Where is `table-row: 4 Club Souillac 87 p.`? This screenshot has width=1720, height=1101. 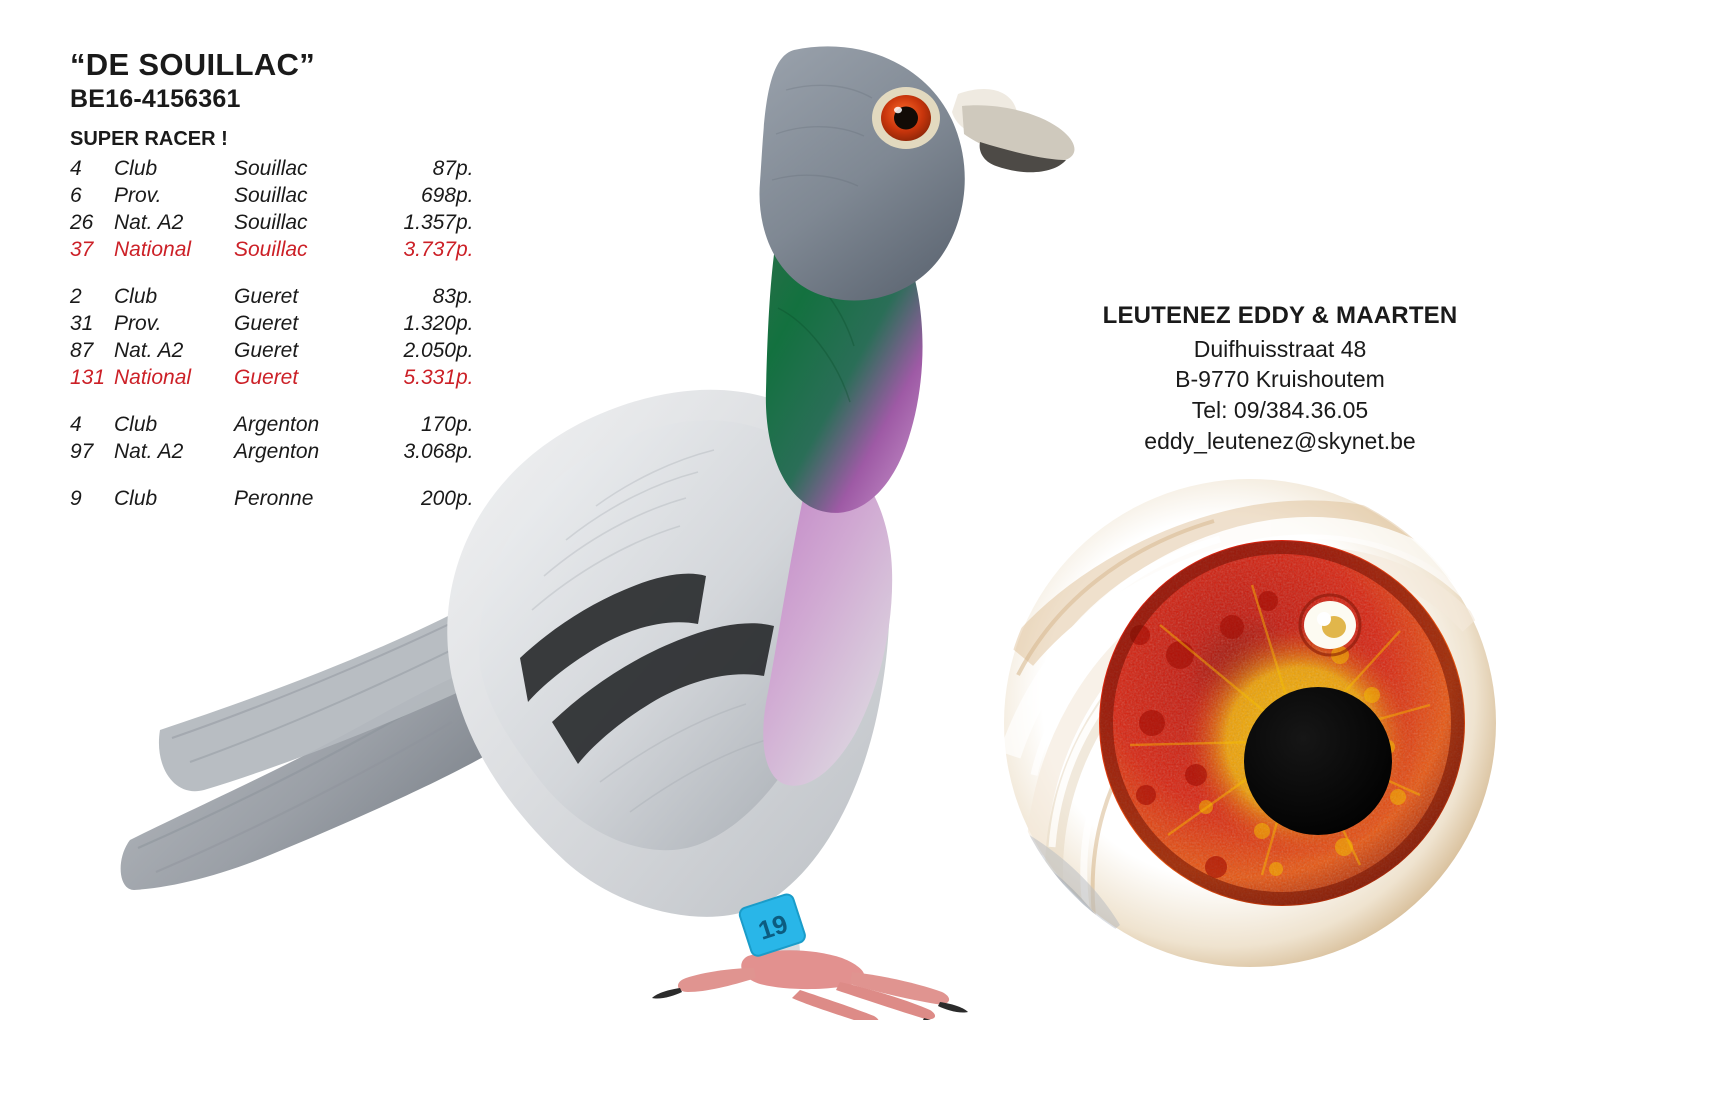 table-row: 4 Club Souillac 87 p. is located at coordinates (278, 168).